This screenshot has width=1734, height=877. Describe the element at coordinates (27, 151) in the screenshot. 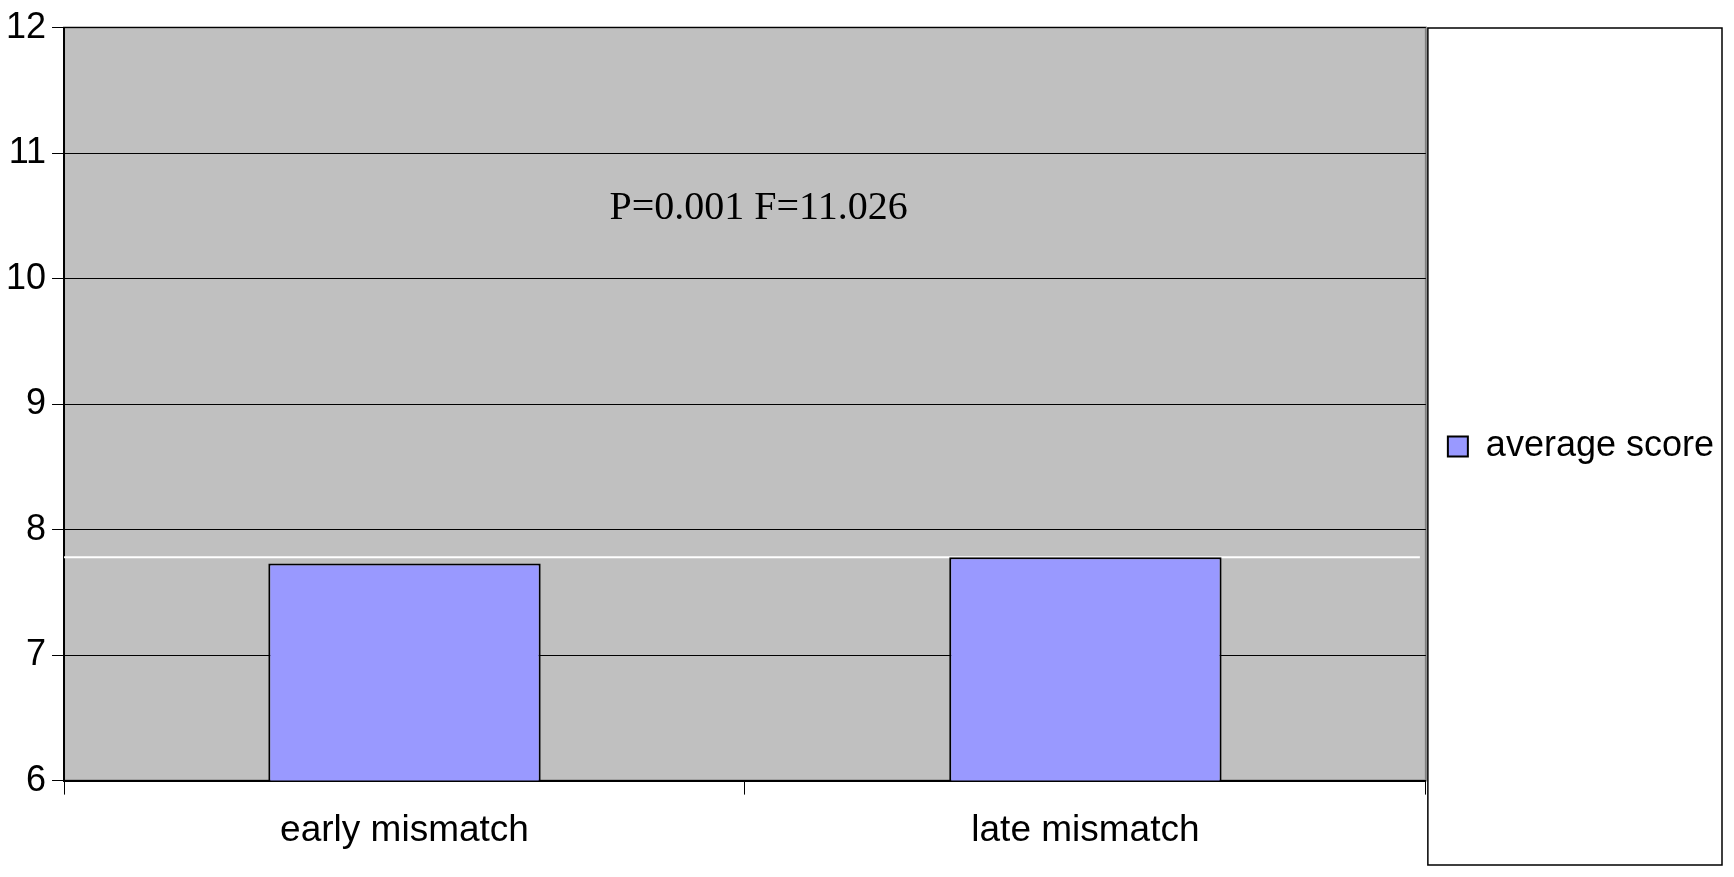

I see `y-tick-label: 11` at that location.